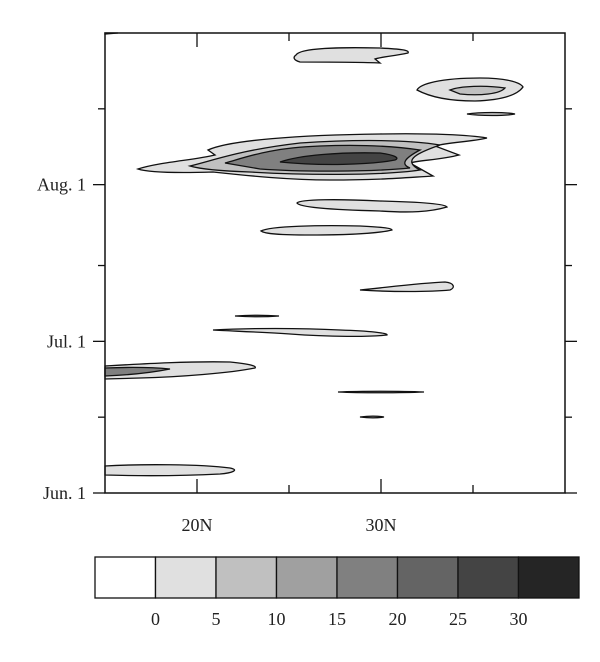 Image resolution: width=600 pixels, height=662 pixels. Describe the element at coordinates (398, 619) in the screenshot. I see `colorbar-label: 20` at that location.